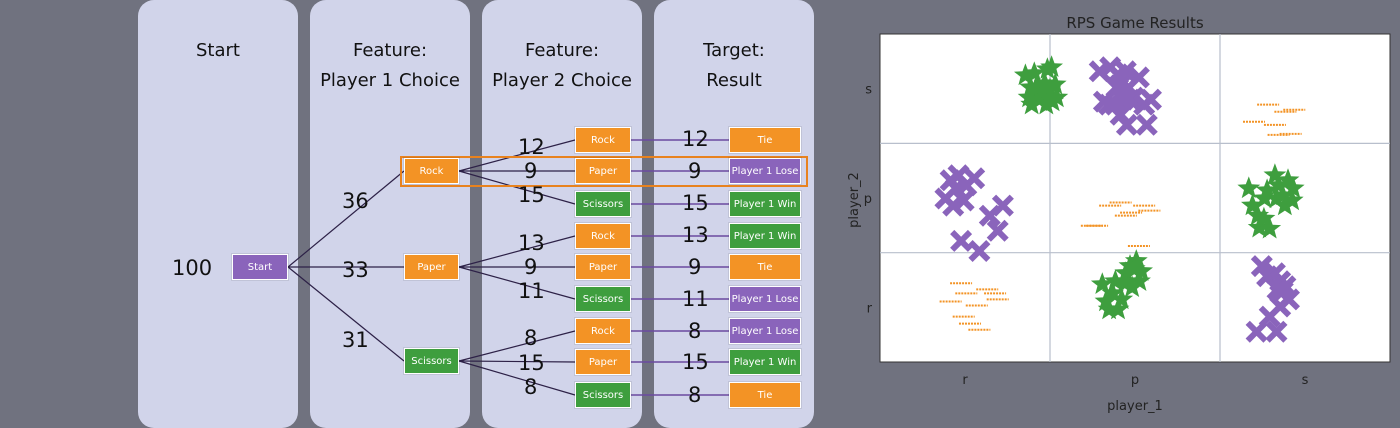  Describe the element at coordinates (531, 243) in the screenshot. I see `p2-count: 13` at that location.